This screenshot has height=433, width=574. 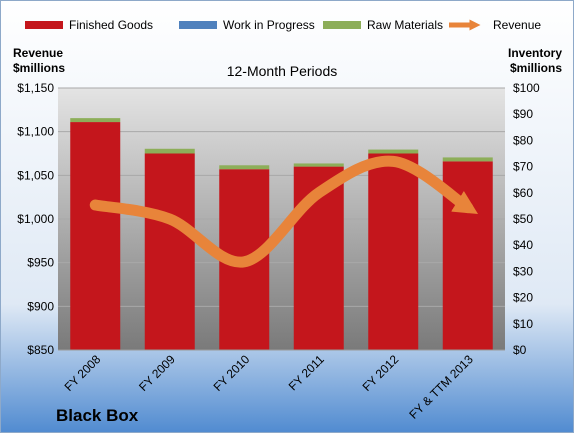 I want to click on right-tick-label: $10, so click(x=523, y=324).